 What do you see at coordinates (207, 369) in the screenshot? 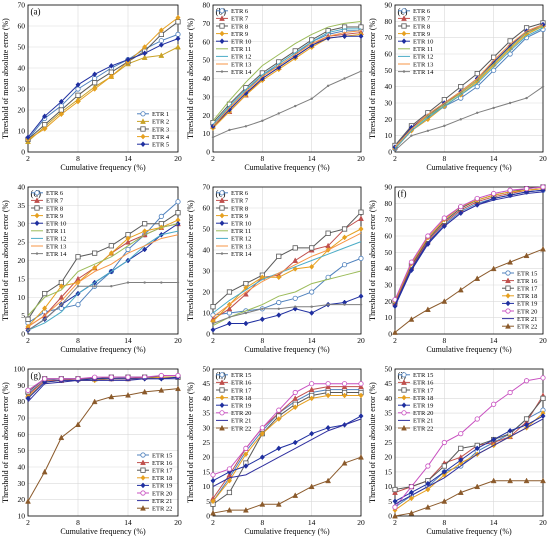
I see `y-tick-label: 50` at bounding box center [207, 369].